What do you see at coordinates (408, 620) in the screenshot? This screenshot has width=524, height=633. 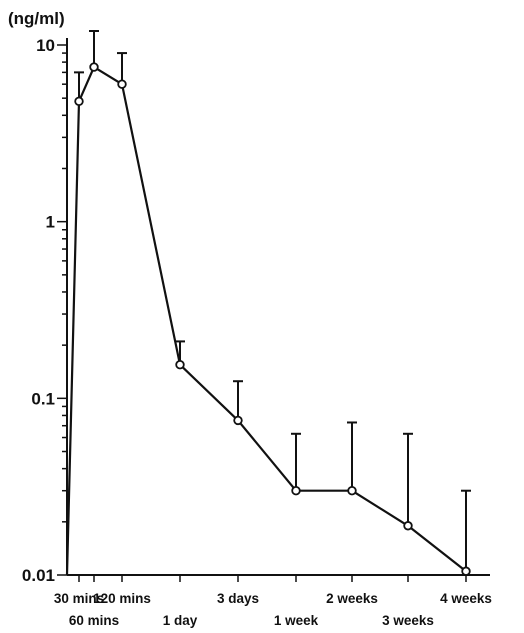 I see `x-tick-label: 3 weeks` at bounding box center [408, 620].